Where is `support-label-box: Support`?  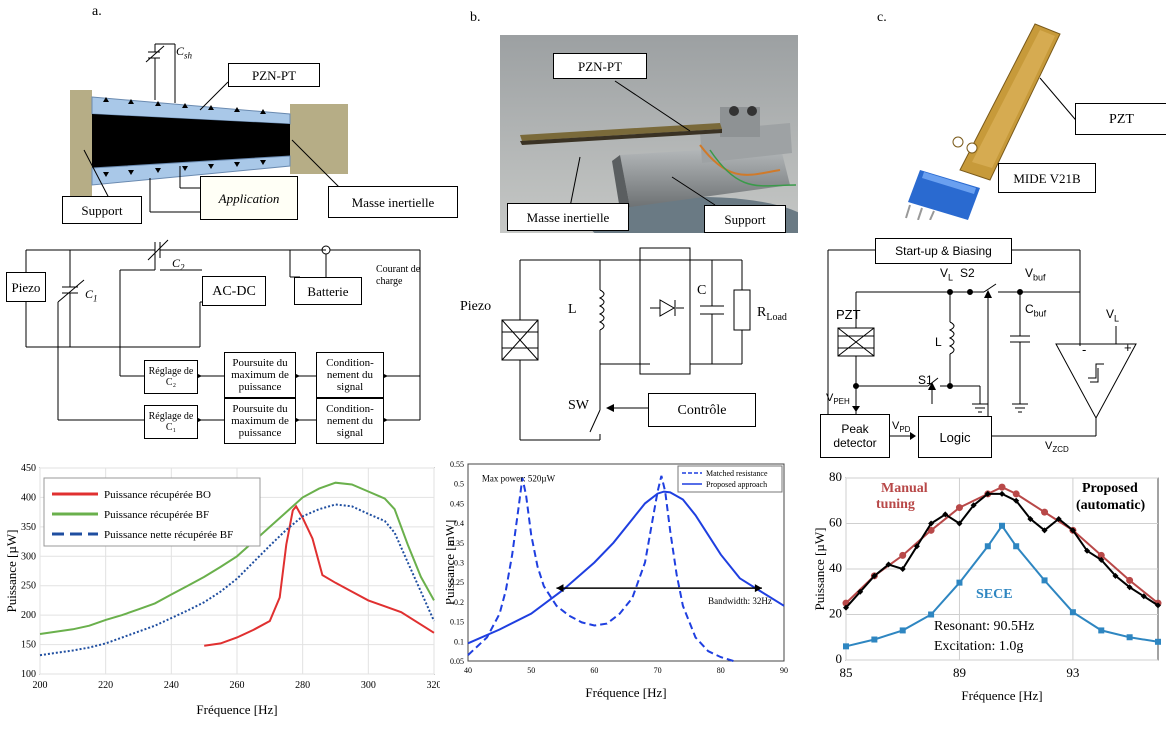
support-label-box: Support is located at coordinates (102, 210).